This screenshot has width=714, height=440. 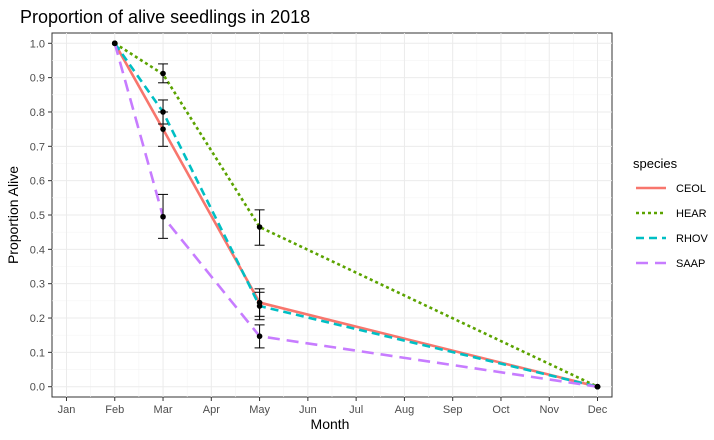 What do you see at coordinates (549, 410) in the screenshot?
I see `x-tick-label: Nov` at bounding box center [549, 410].